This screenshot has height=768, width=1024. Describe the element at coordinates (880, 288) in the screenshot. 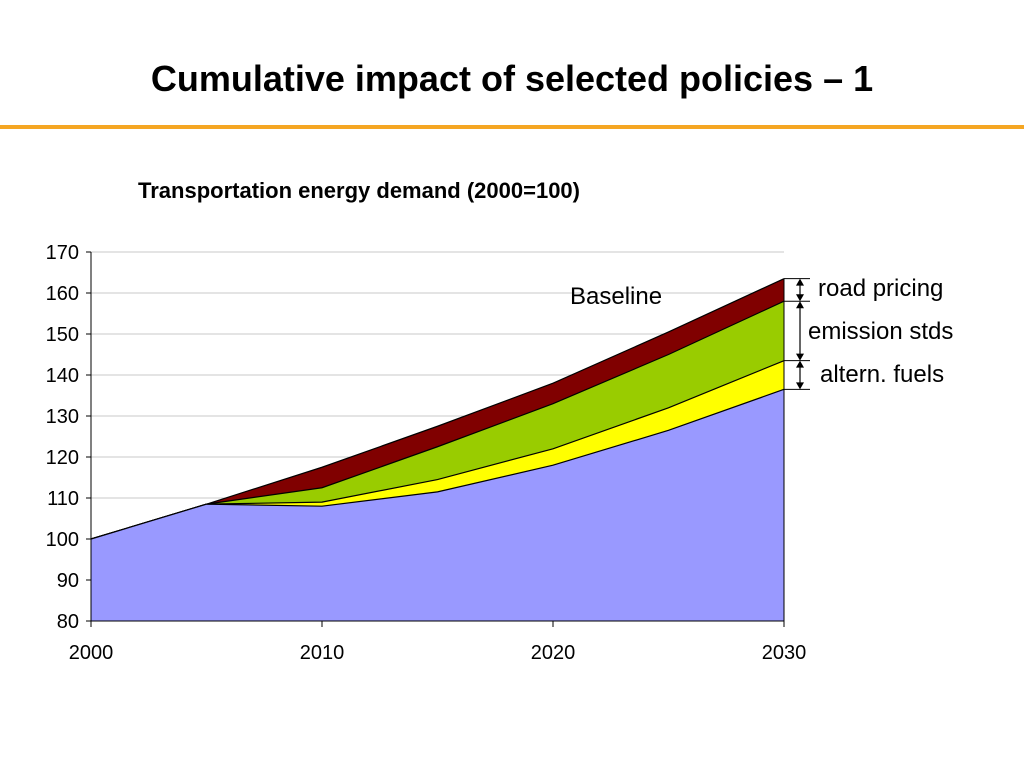

I see `road-pricing-label: road pricing` at that location.